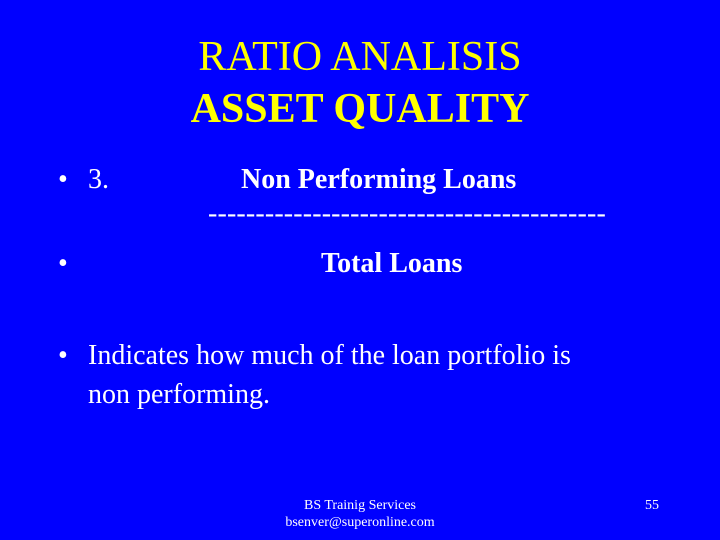 This screenshot has width=720, height=540. Describe the element at coordinates (179, 394) in the screenshot. I see `description-line-2: non performing.` at that location.